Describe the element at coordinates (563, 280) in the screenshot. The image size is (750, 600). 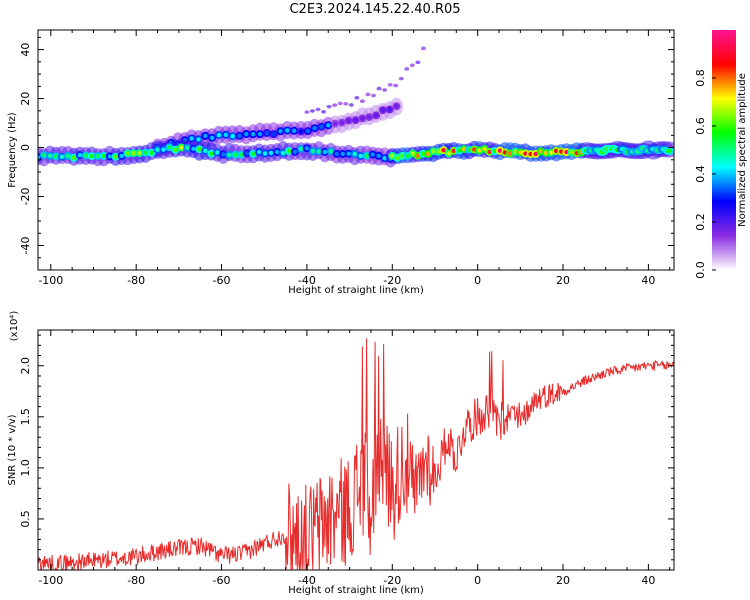
I see `spectrogram-xtick-label: 20` at that location.